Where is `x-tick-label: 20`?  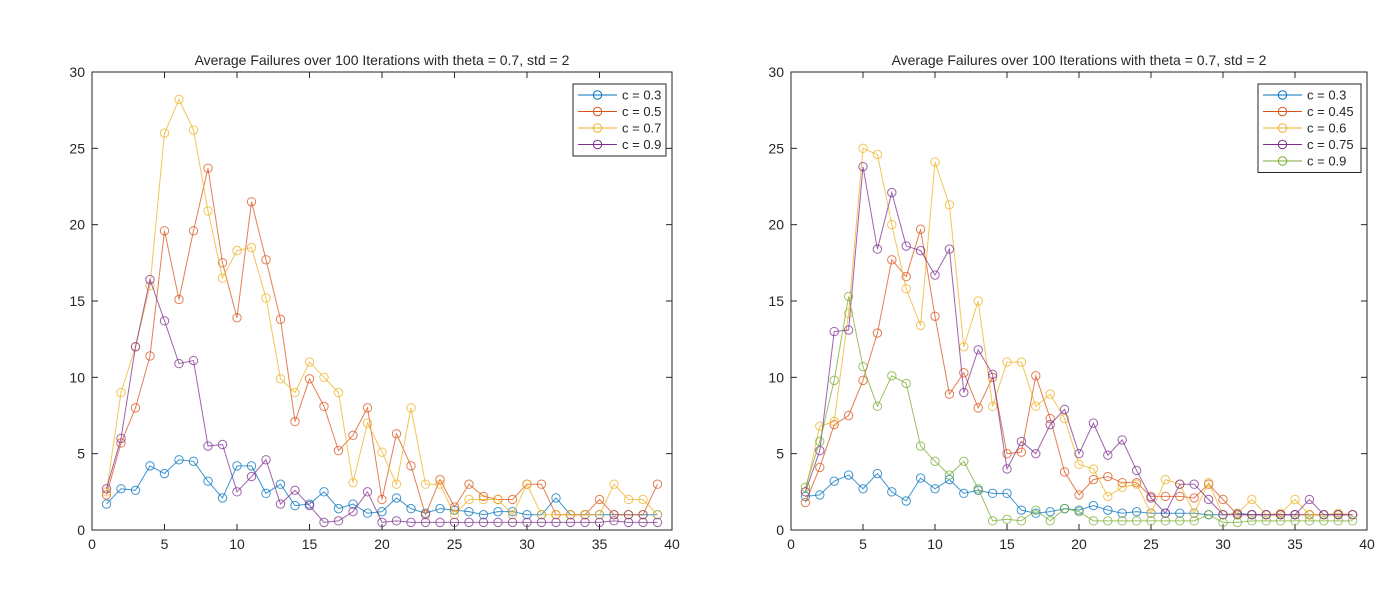 x-tick-label: 20 is located at coordinates (1079, 544).